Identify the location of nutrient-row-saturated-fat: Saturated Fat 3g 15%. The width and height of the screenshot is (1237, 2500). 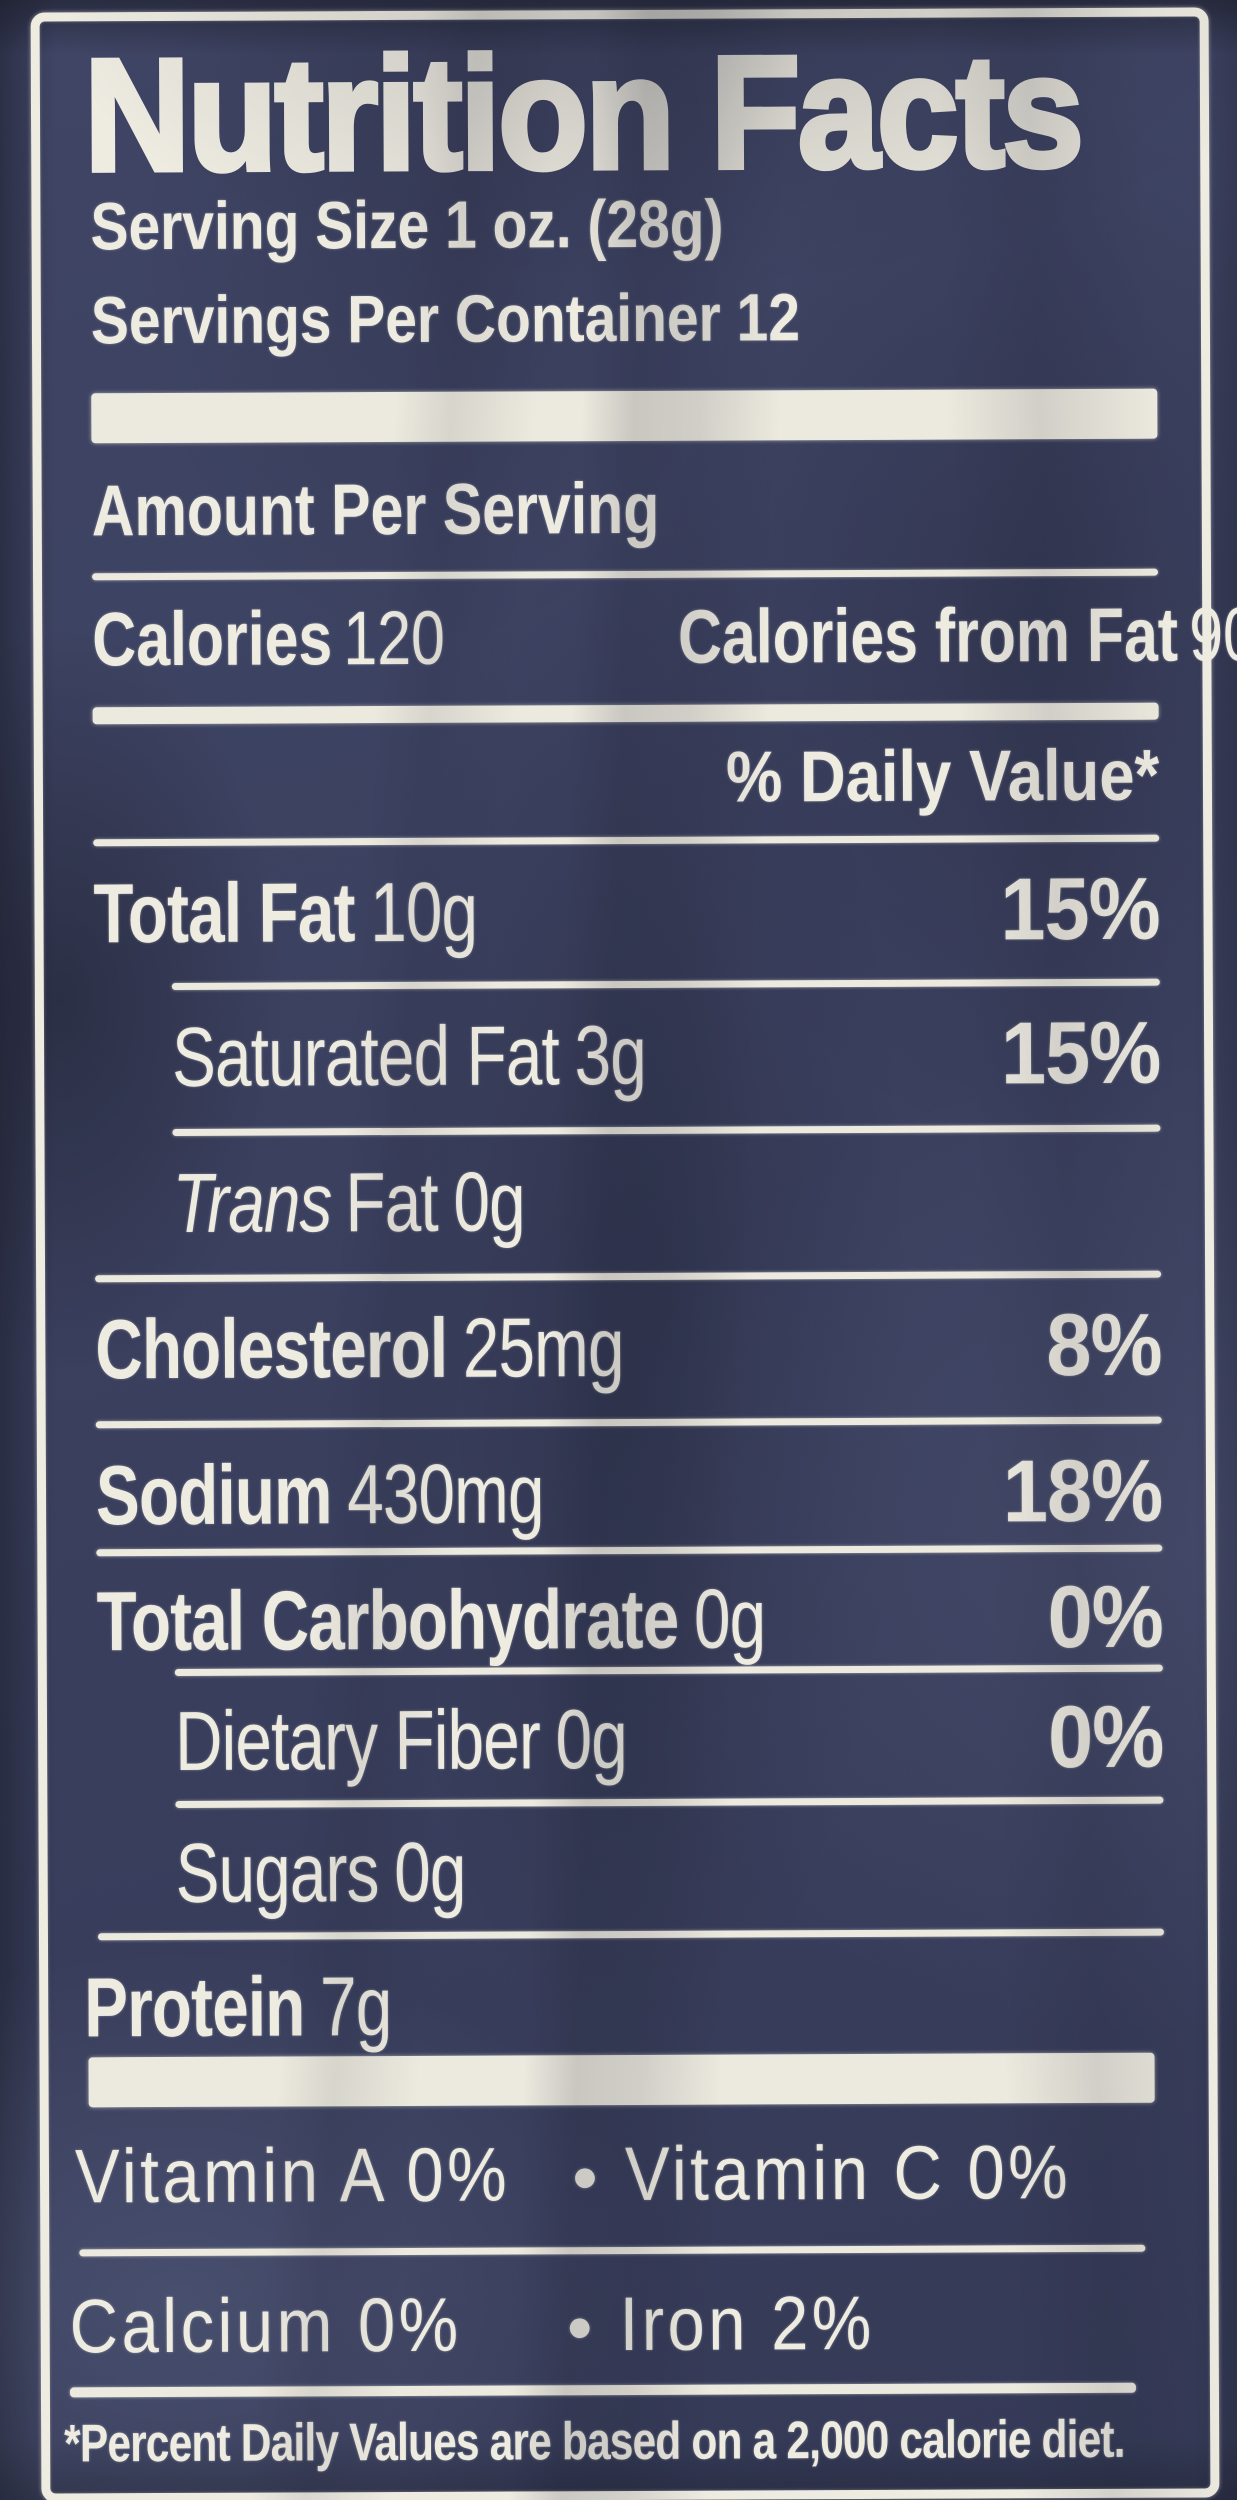
(666, 1053).